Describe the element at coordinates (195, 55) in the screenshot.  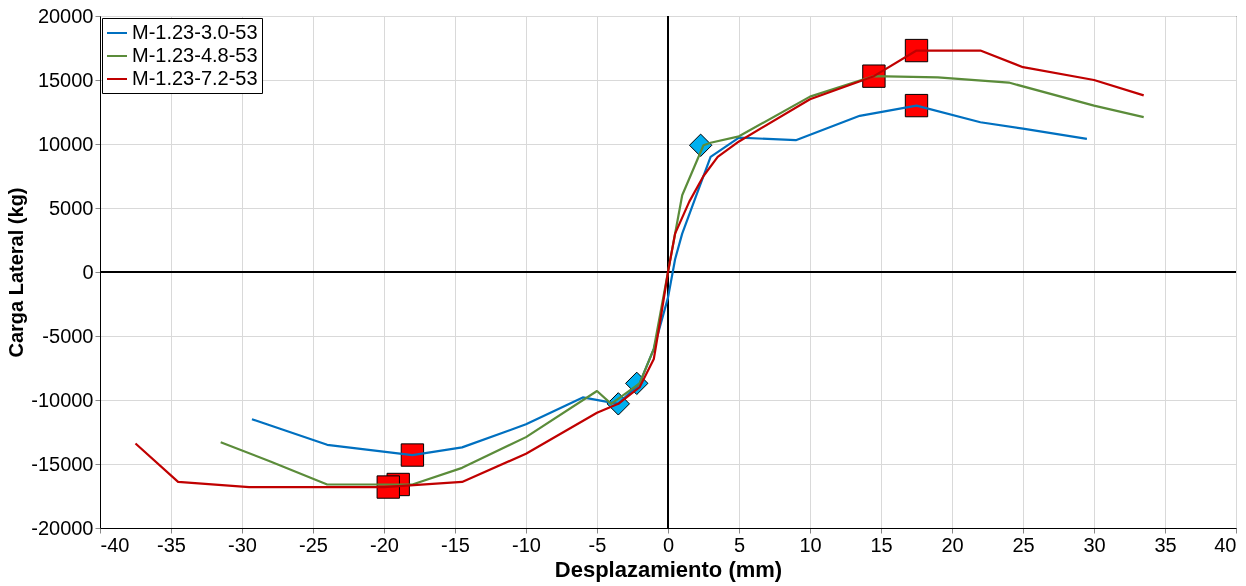
I see `legend-label: M-1.23-4.8-53` at that location.